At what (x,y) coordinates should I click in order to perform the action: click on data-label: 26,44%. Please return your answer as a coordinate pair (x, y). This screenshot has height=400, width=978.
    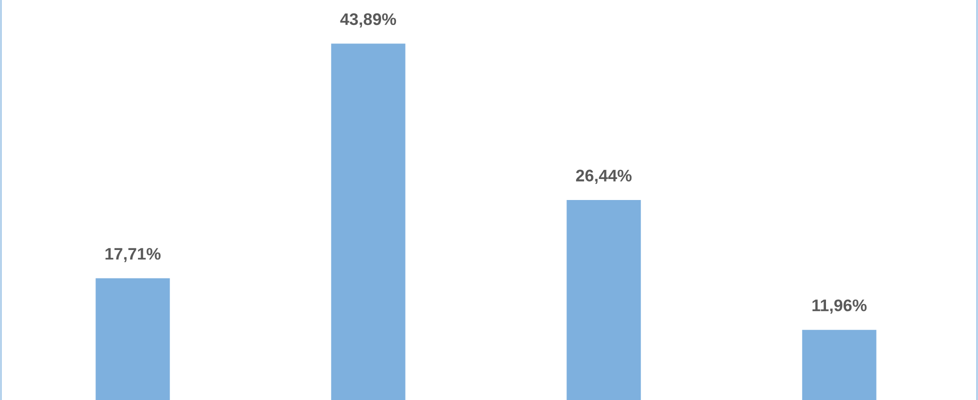
    Looking at the image, I should click on (604, 177).